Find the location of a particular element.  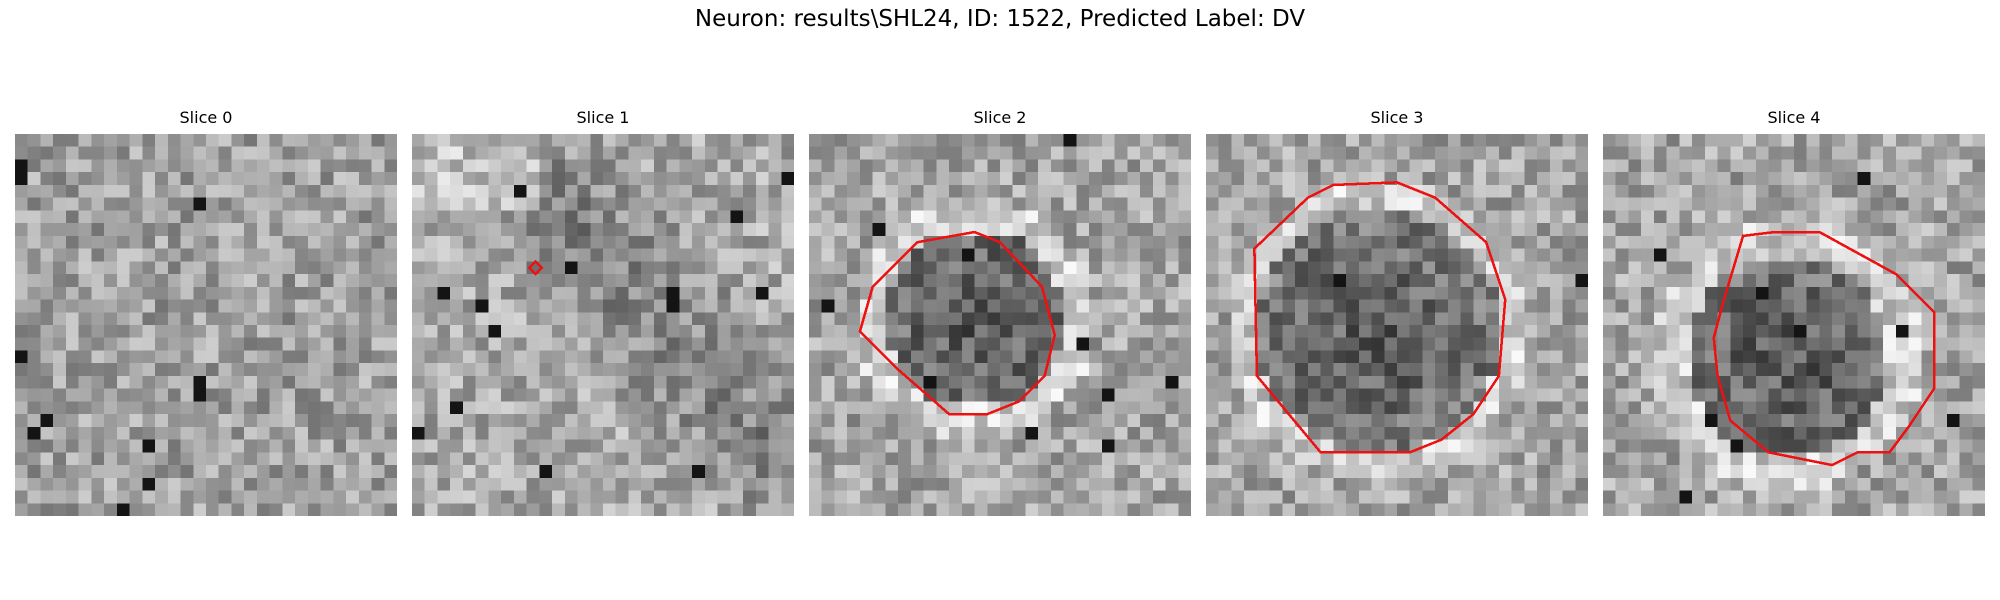

slice-title-2: Slice 2 is located at coordinates (1000, 117).